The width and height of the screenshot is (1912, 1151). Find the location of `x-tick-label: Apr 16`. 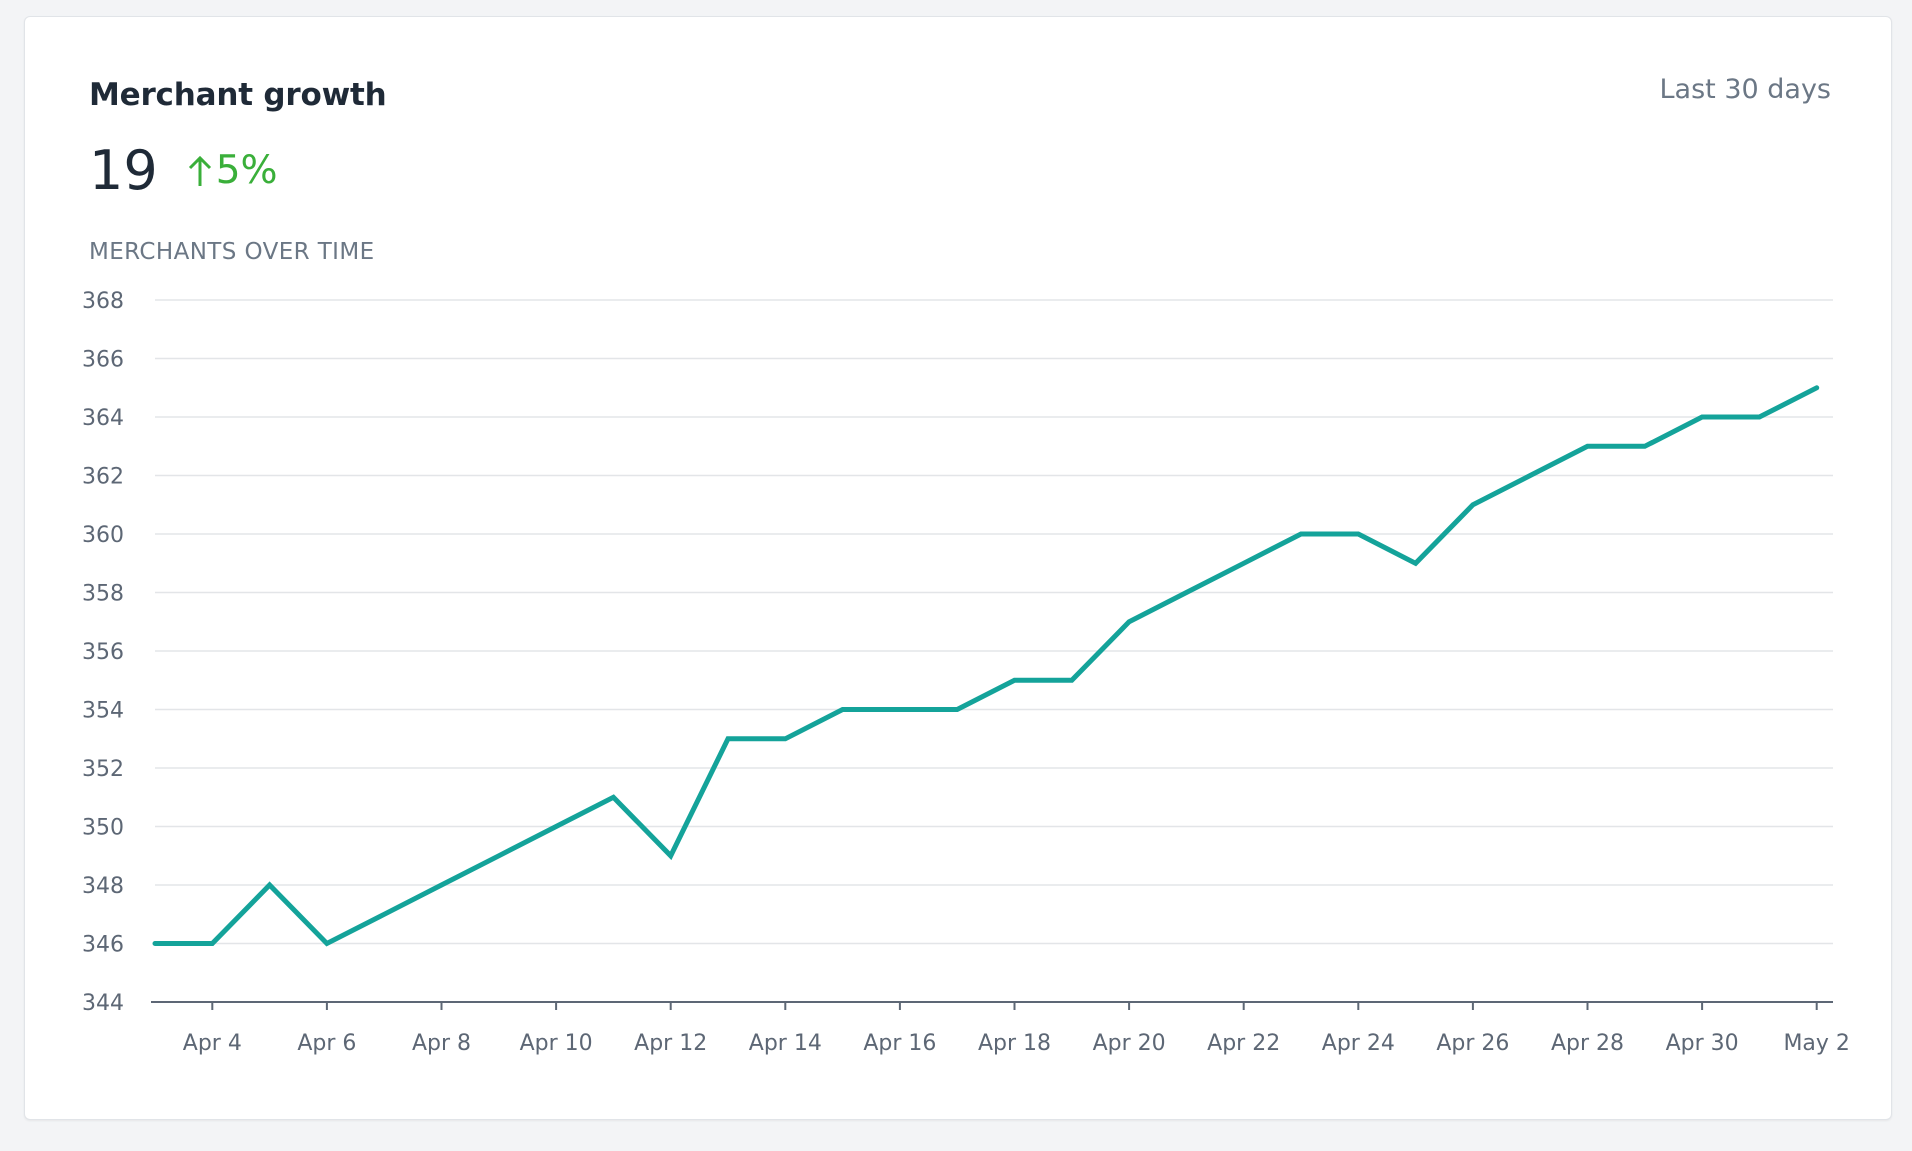

x-tick-label: Apr 16 is located at coordinates (899, 1043).